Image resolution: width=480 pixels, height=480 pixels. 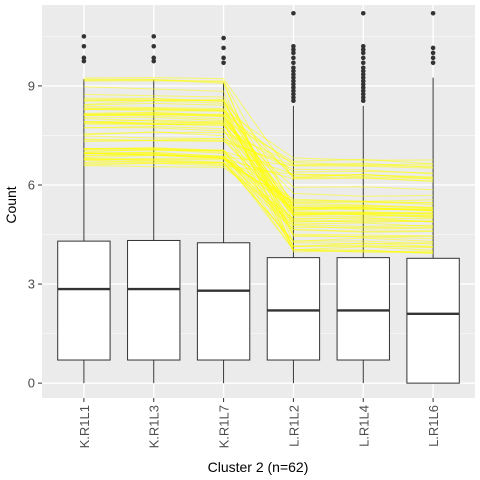 What do you see at coordinates (224, 426) in the screenshot?
I see `x-tick-label: K.R1L7` at bounding box center [224, 426].